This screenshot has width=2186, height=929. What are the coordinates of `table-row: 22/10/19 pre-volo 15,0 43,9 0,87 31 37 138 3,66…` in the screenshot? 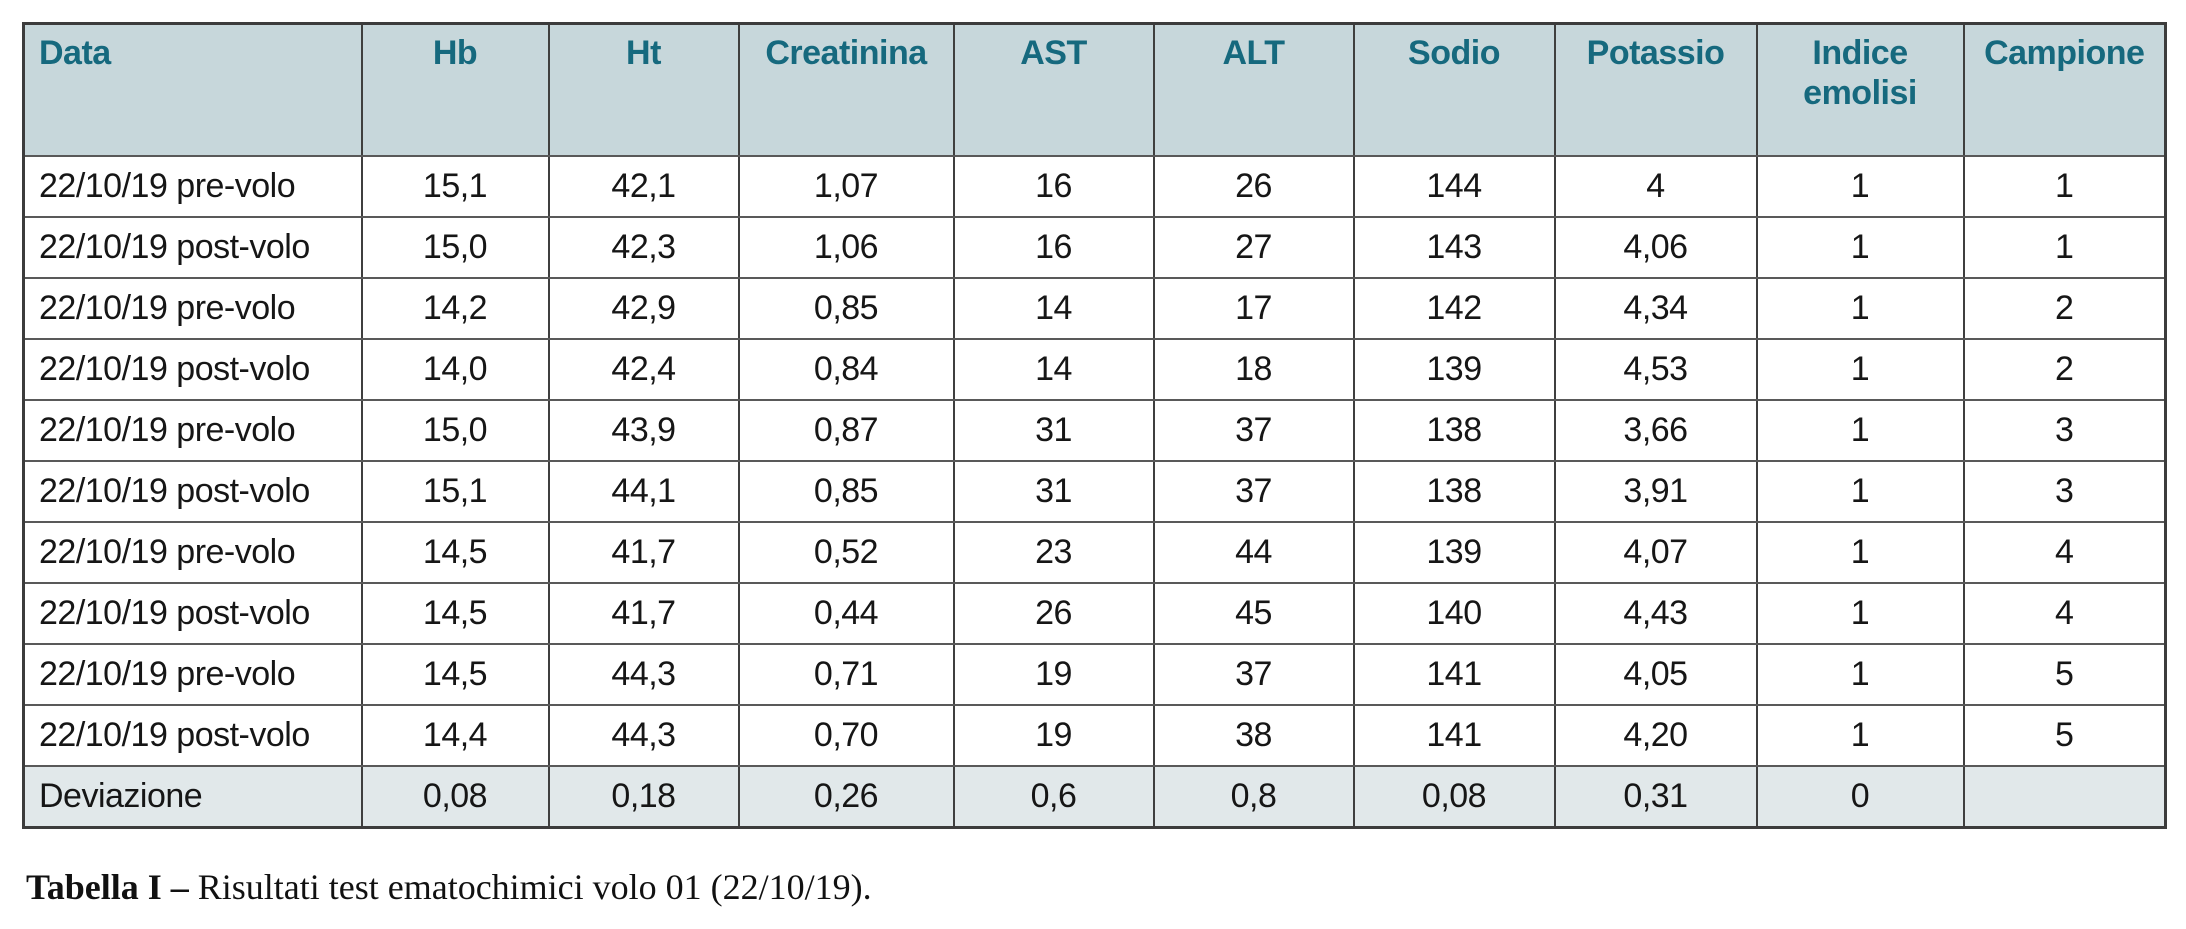 It's located at (1094, 430).